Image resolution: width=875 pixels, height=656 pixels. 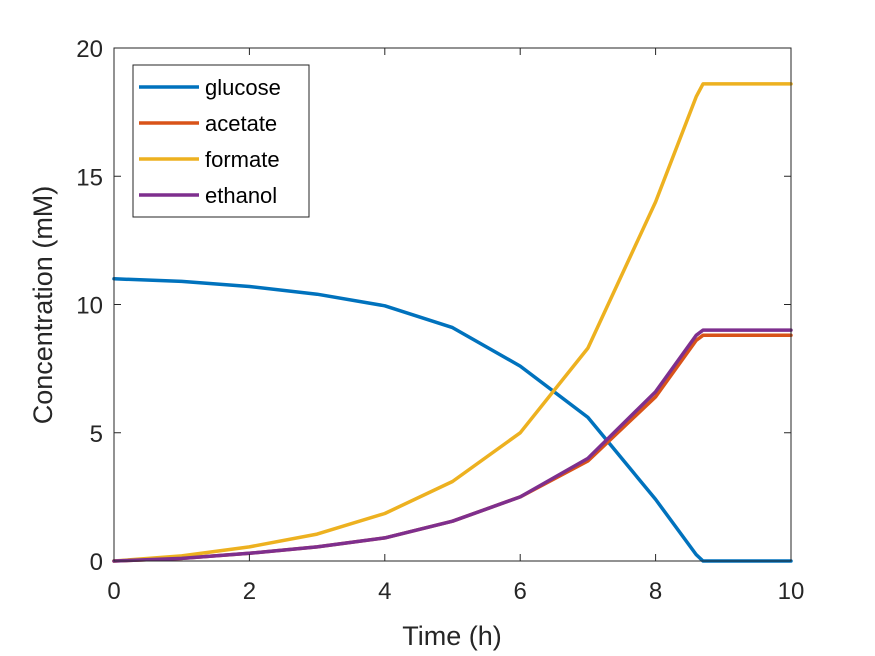 I want to click on legend-label-glucose: glucose, so click(x=243, y=87).